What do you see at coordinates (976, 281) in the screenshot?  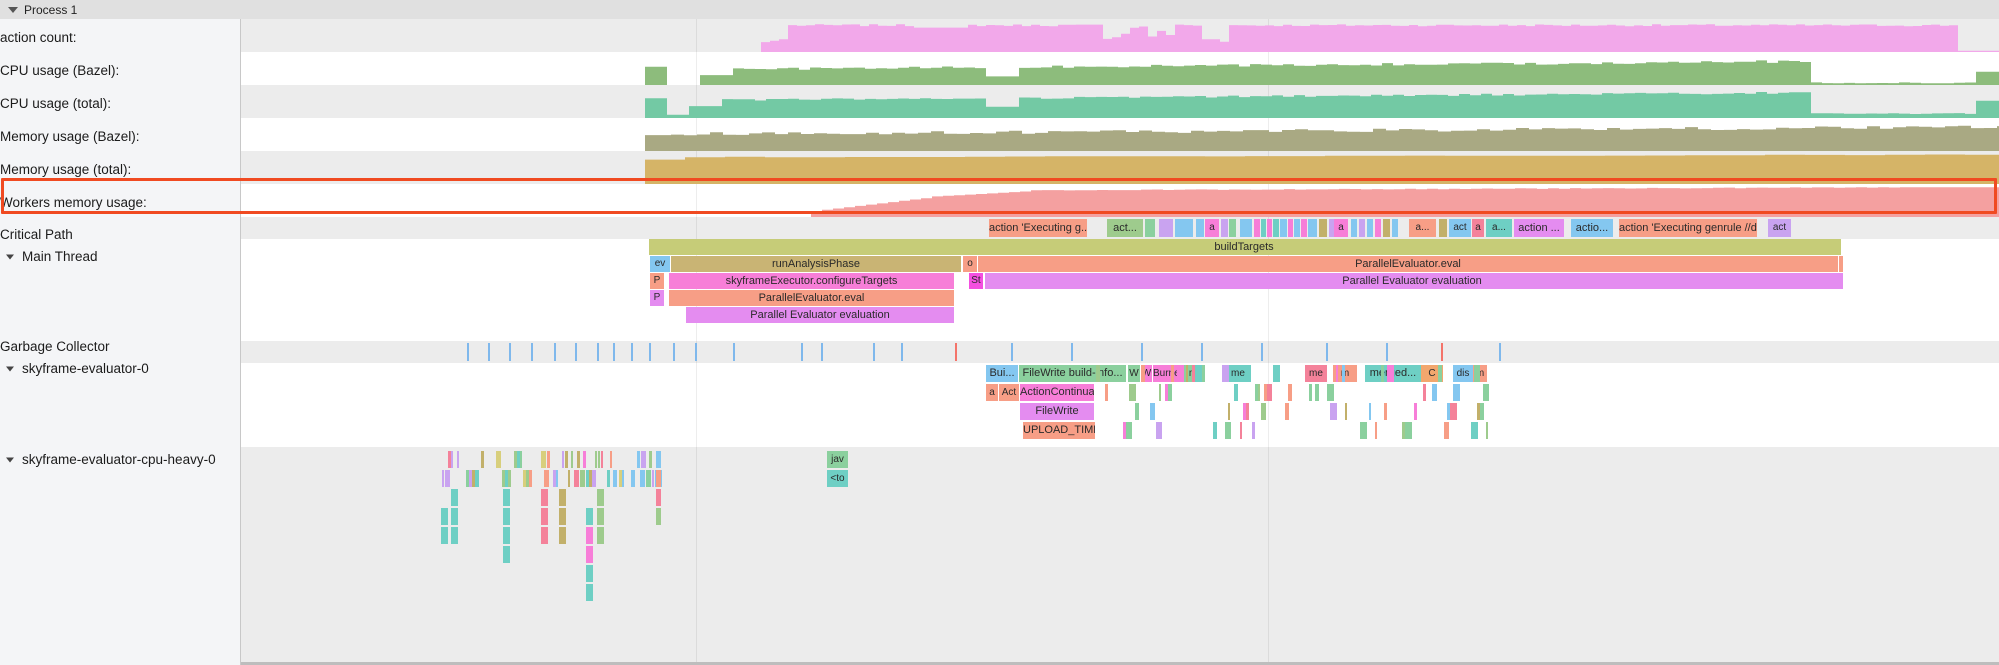 I see `trace-slice: St` at bounding box center [976, 281].